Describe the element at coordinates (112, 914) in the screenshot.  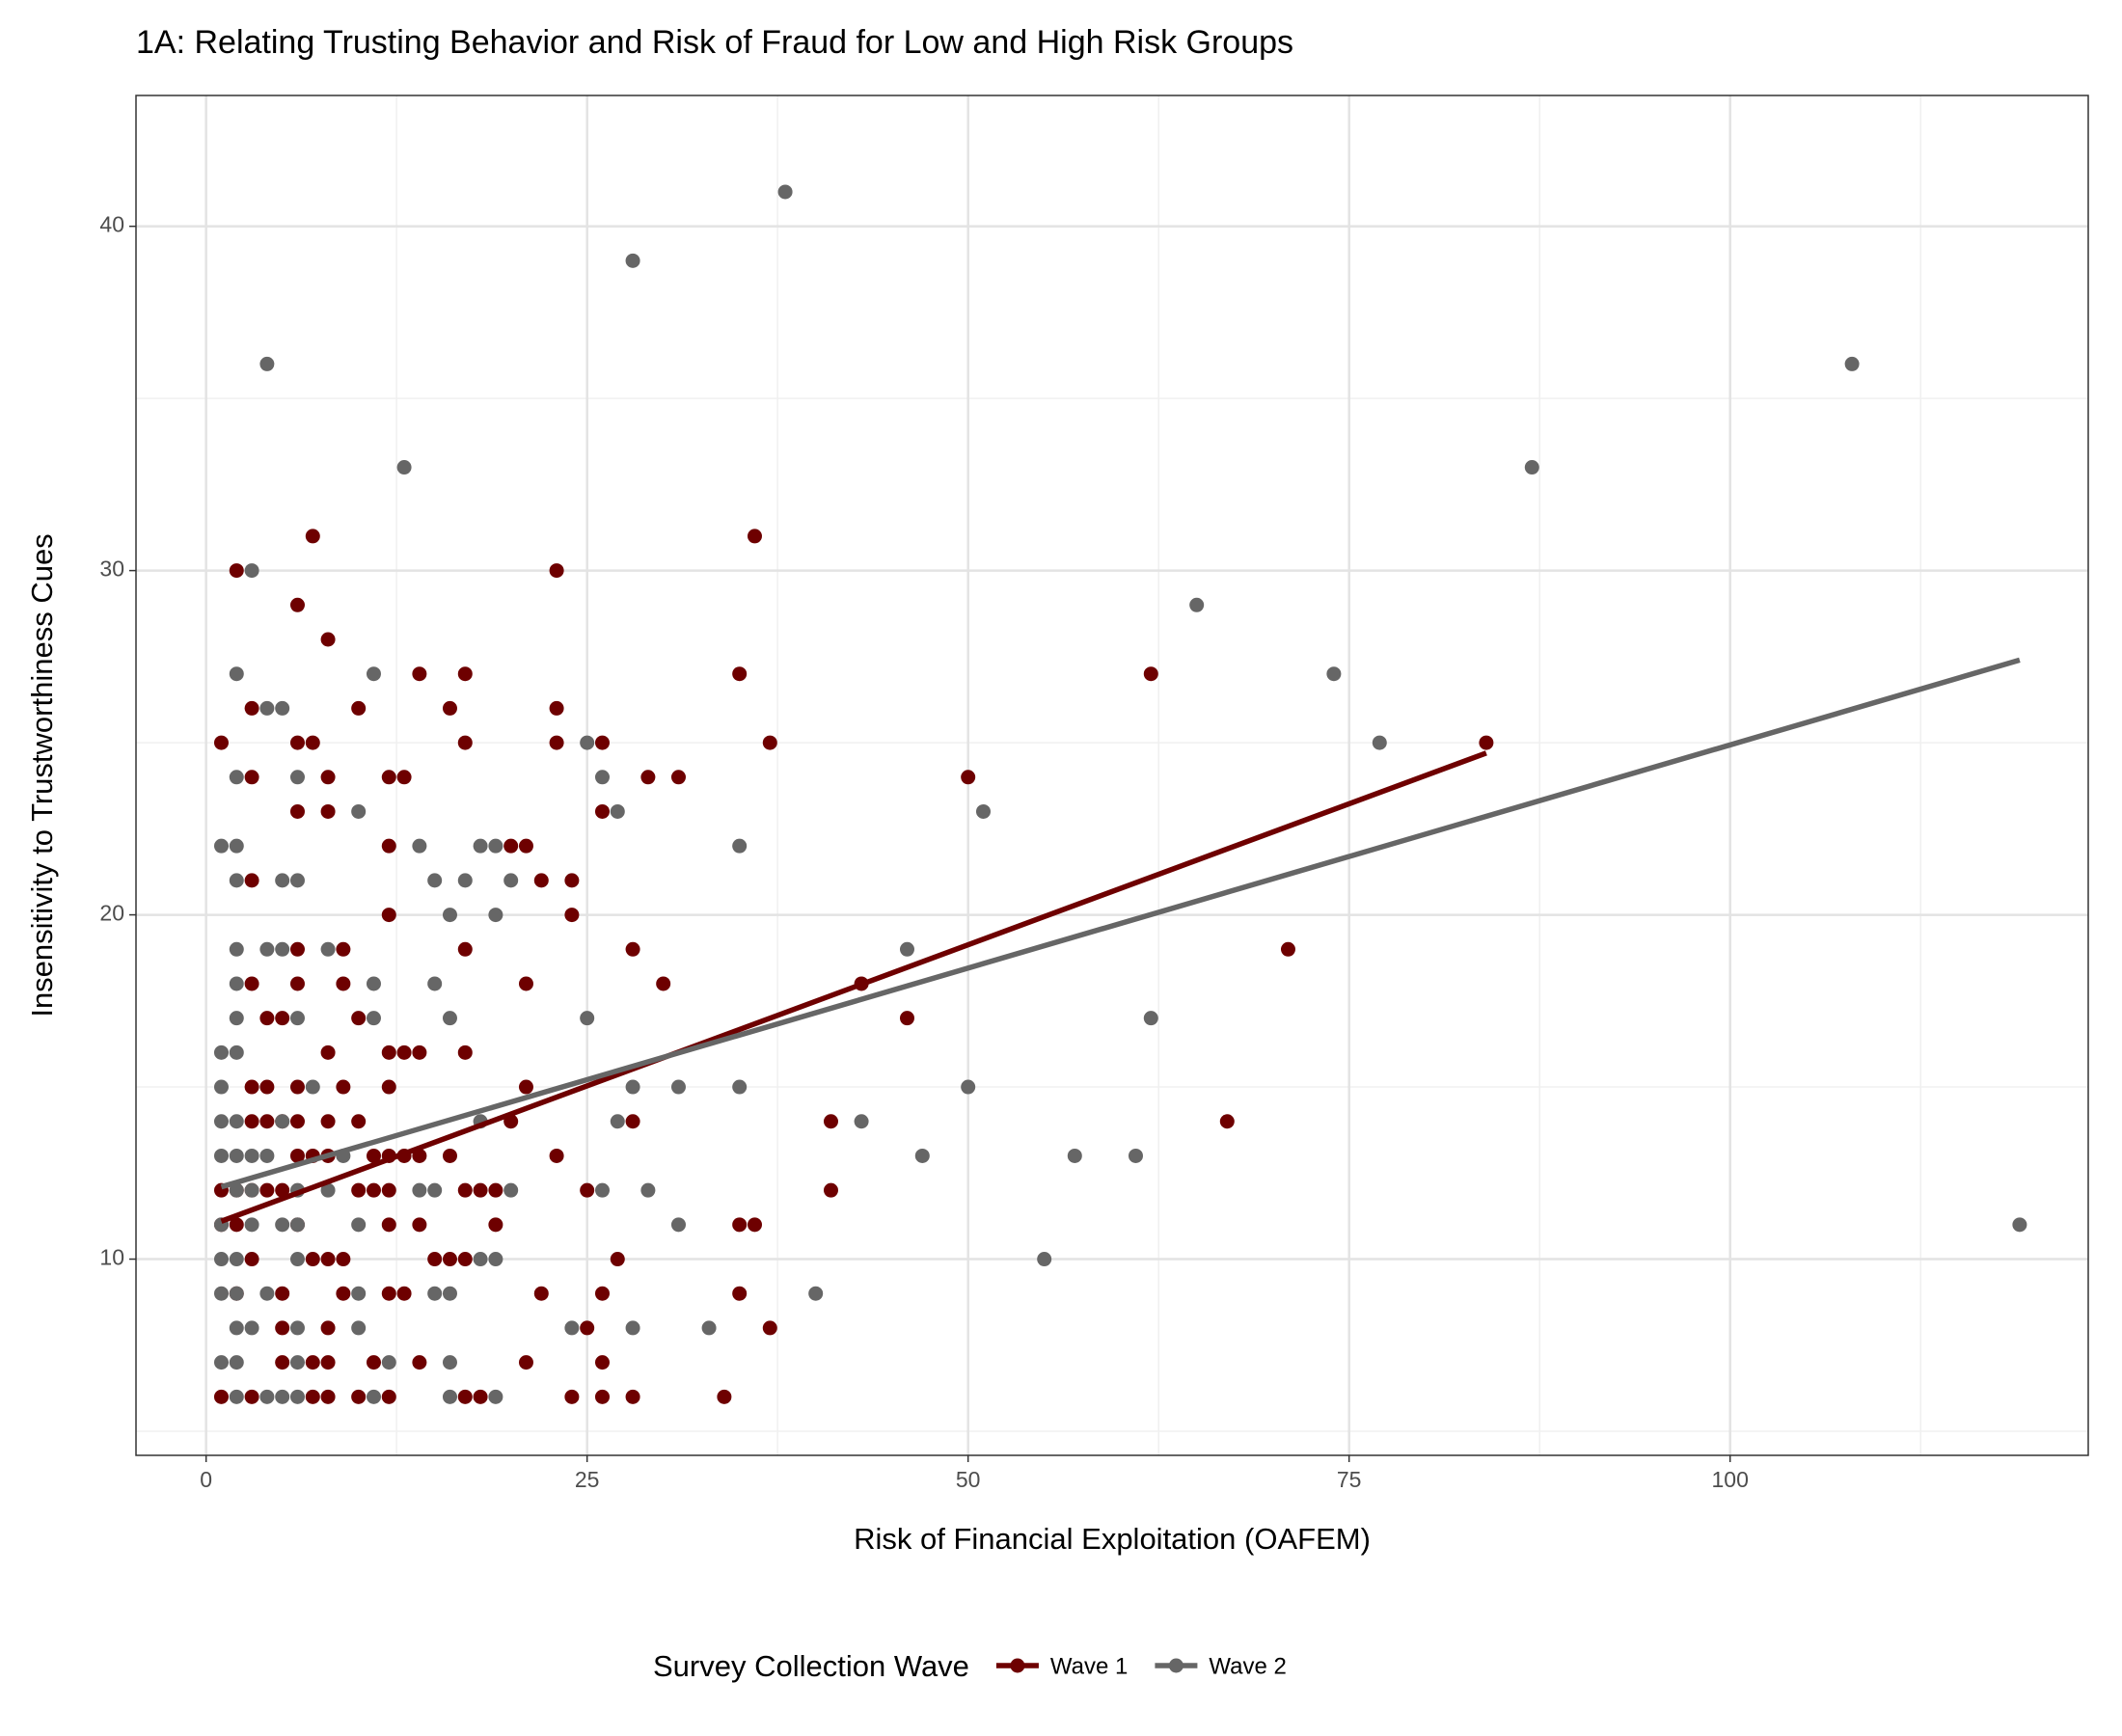
I see `y-tick-label: 20` at that location.